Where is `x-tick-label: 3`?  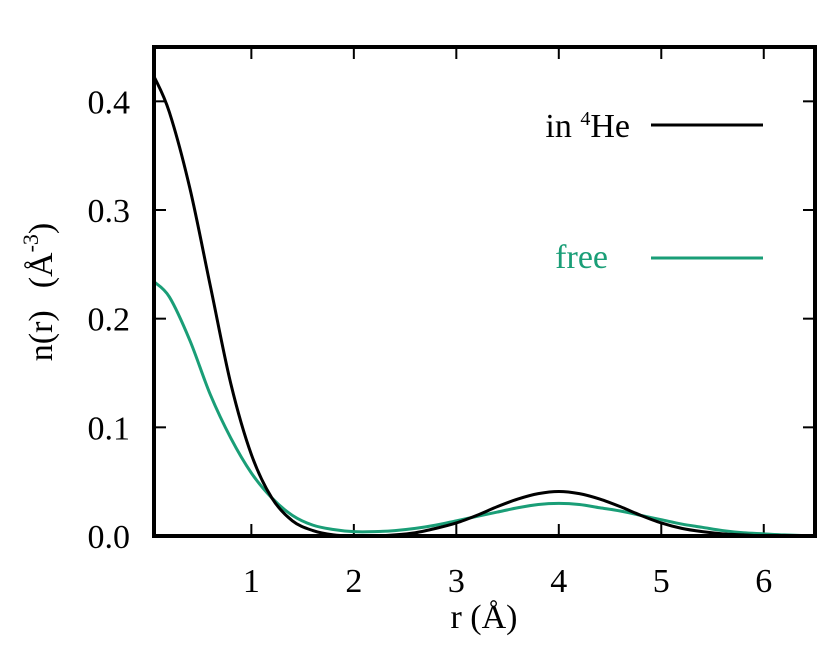
x-tick-label: 3 is located at coordinates (456, 581).